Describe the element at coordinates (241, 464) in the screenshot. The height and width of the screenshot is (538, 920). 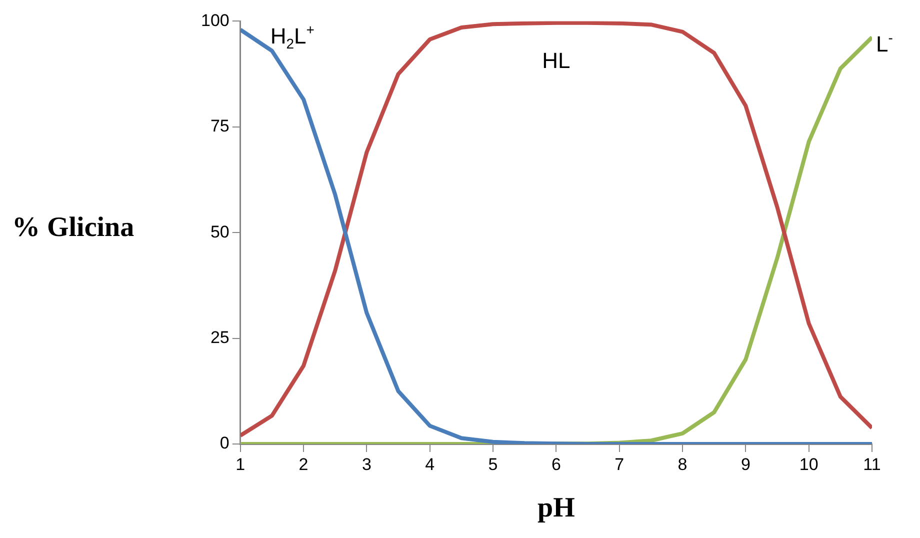
I see `x-tick-label: 1` at that location.